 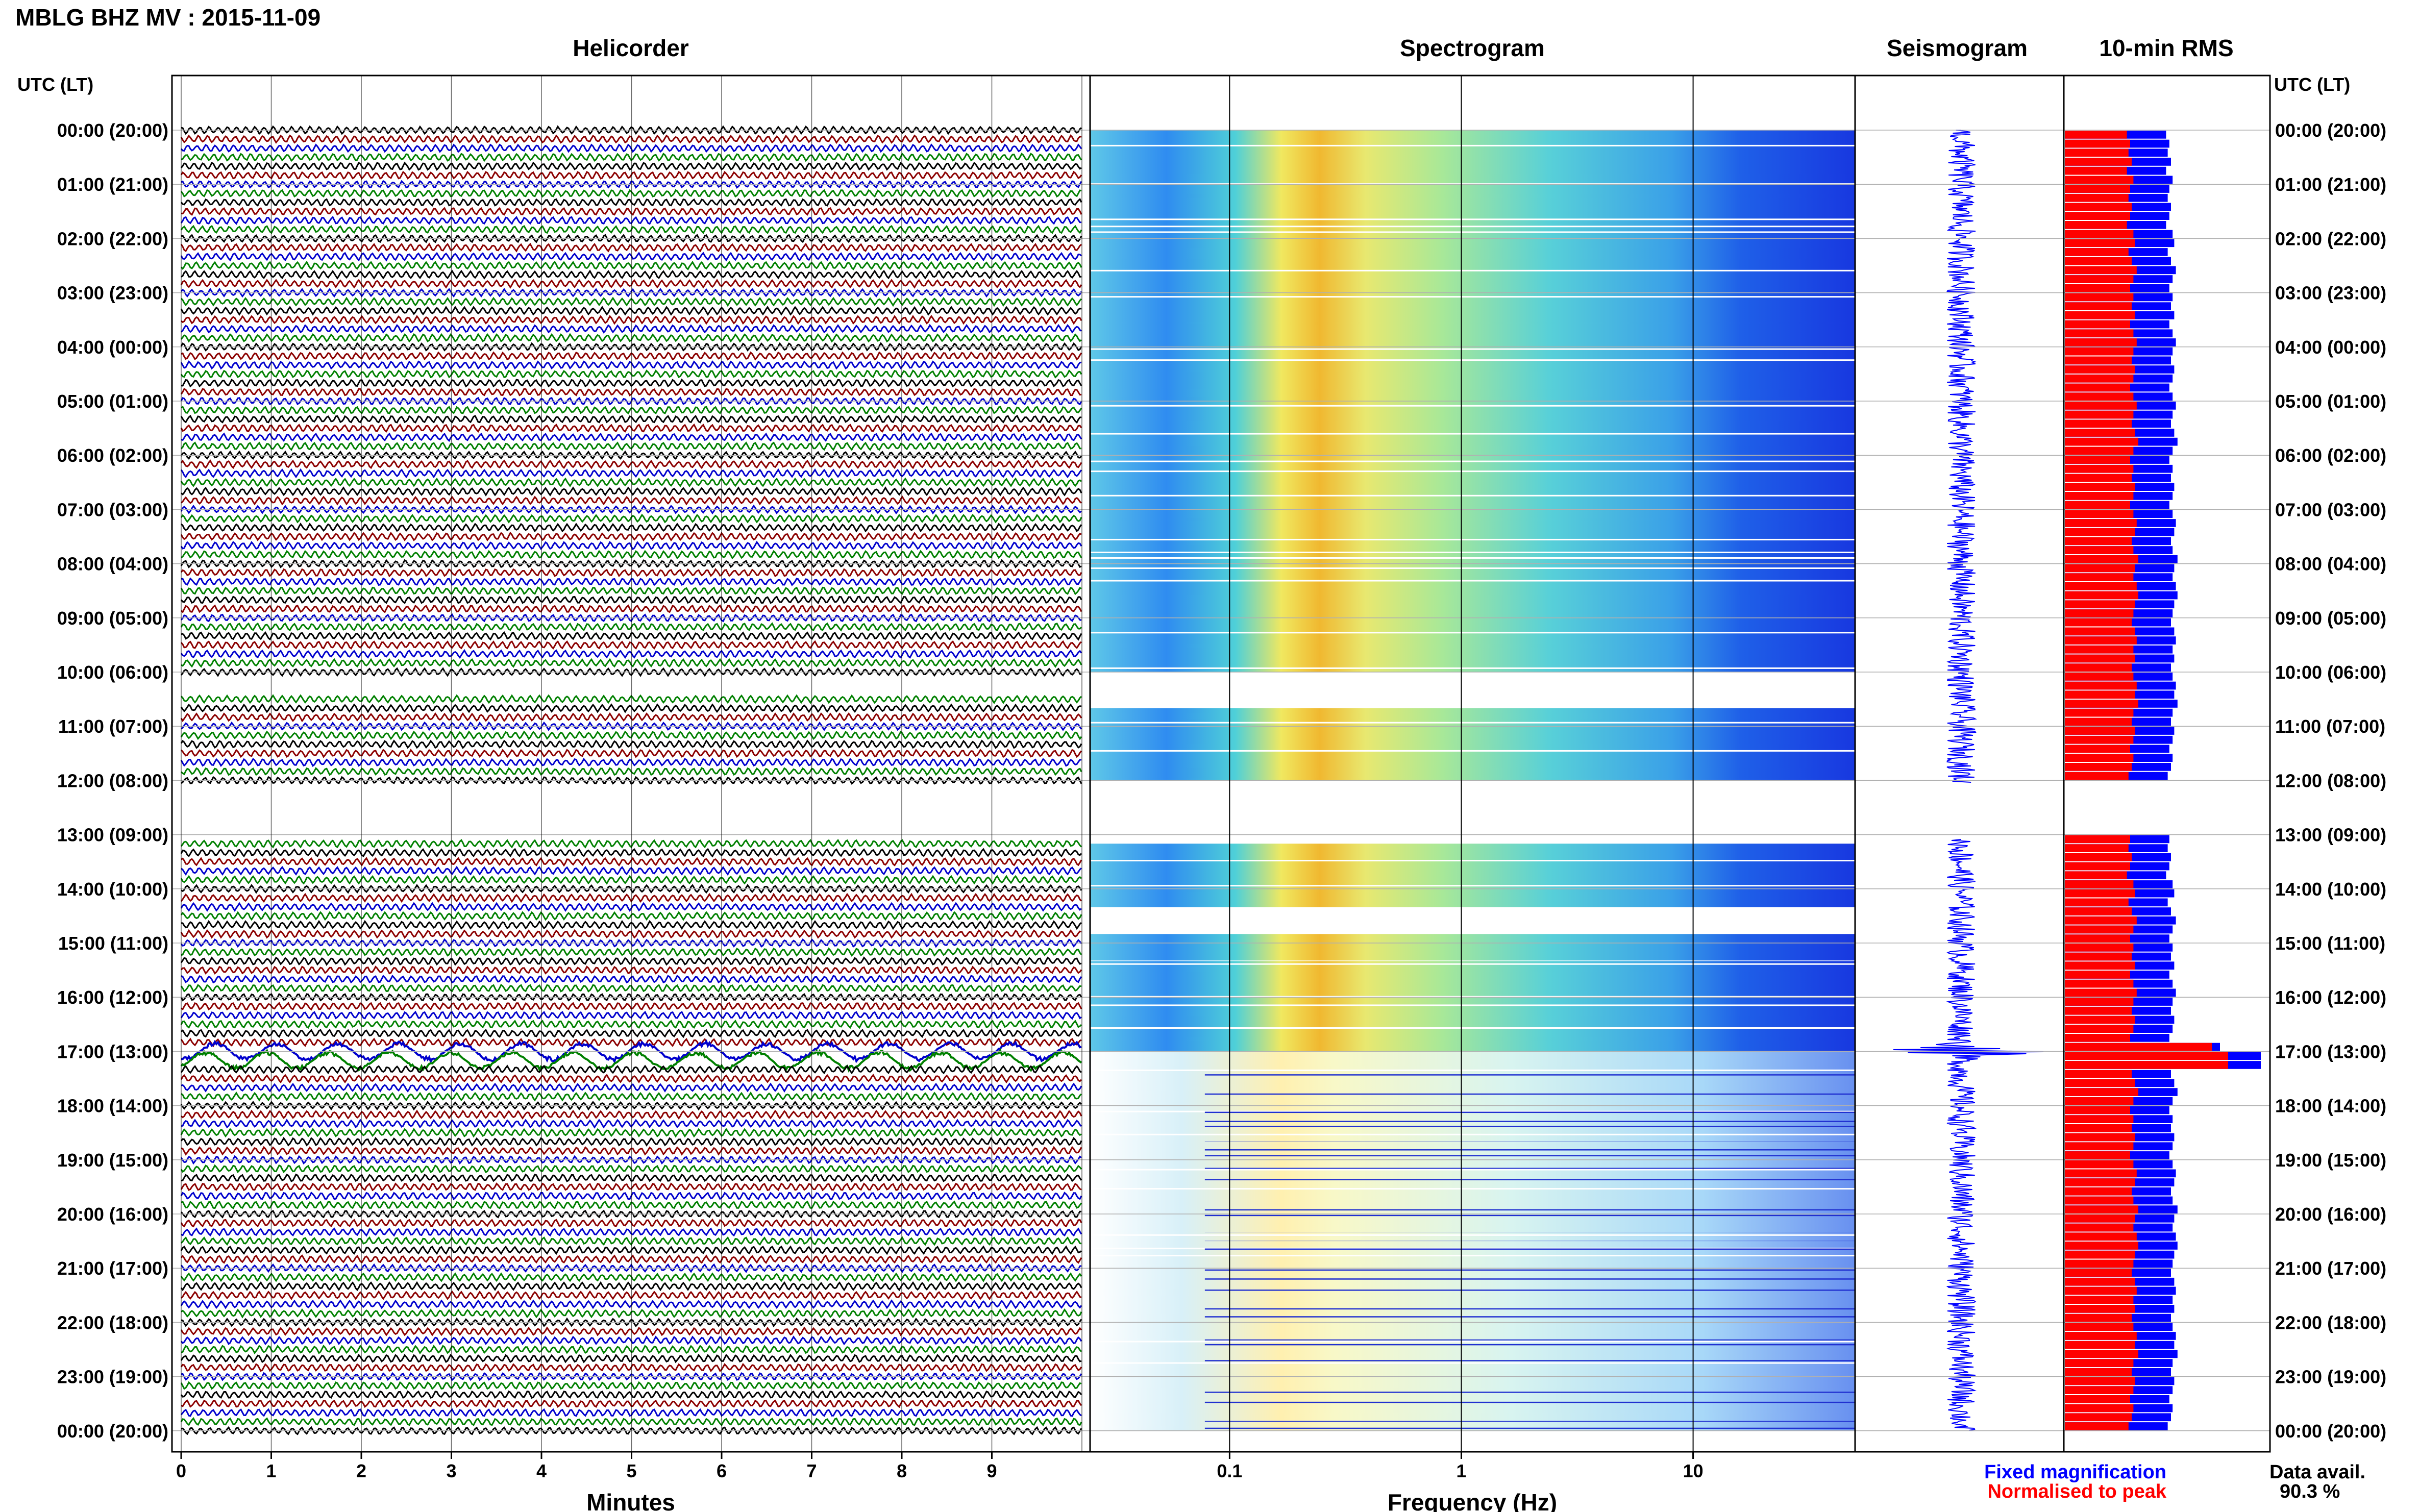 What do you see at coordinates (112, 509) in the screenshot?
I see `time-label-left: 07:00 (03:00)` at bounding box center [112, 509].